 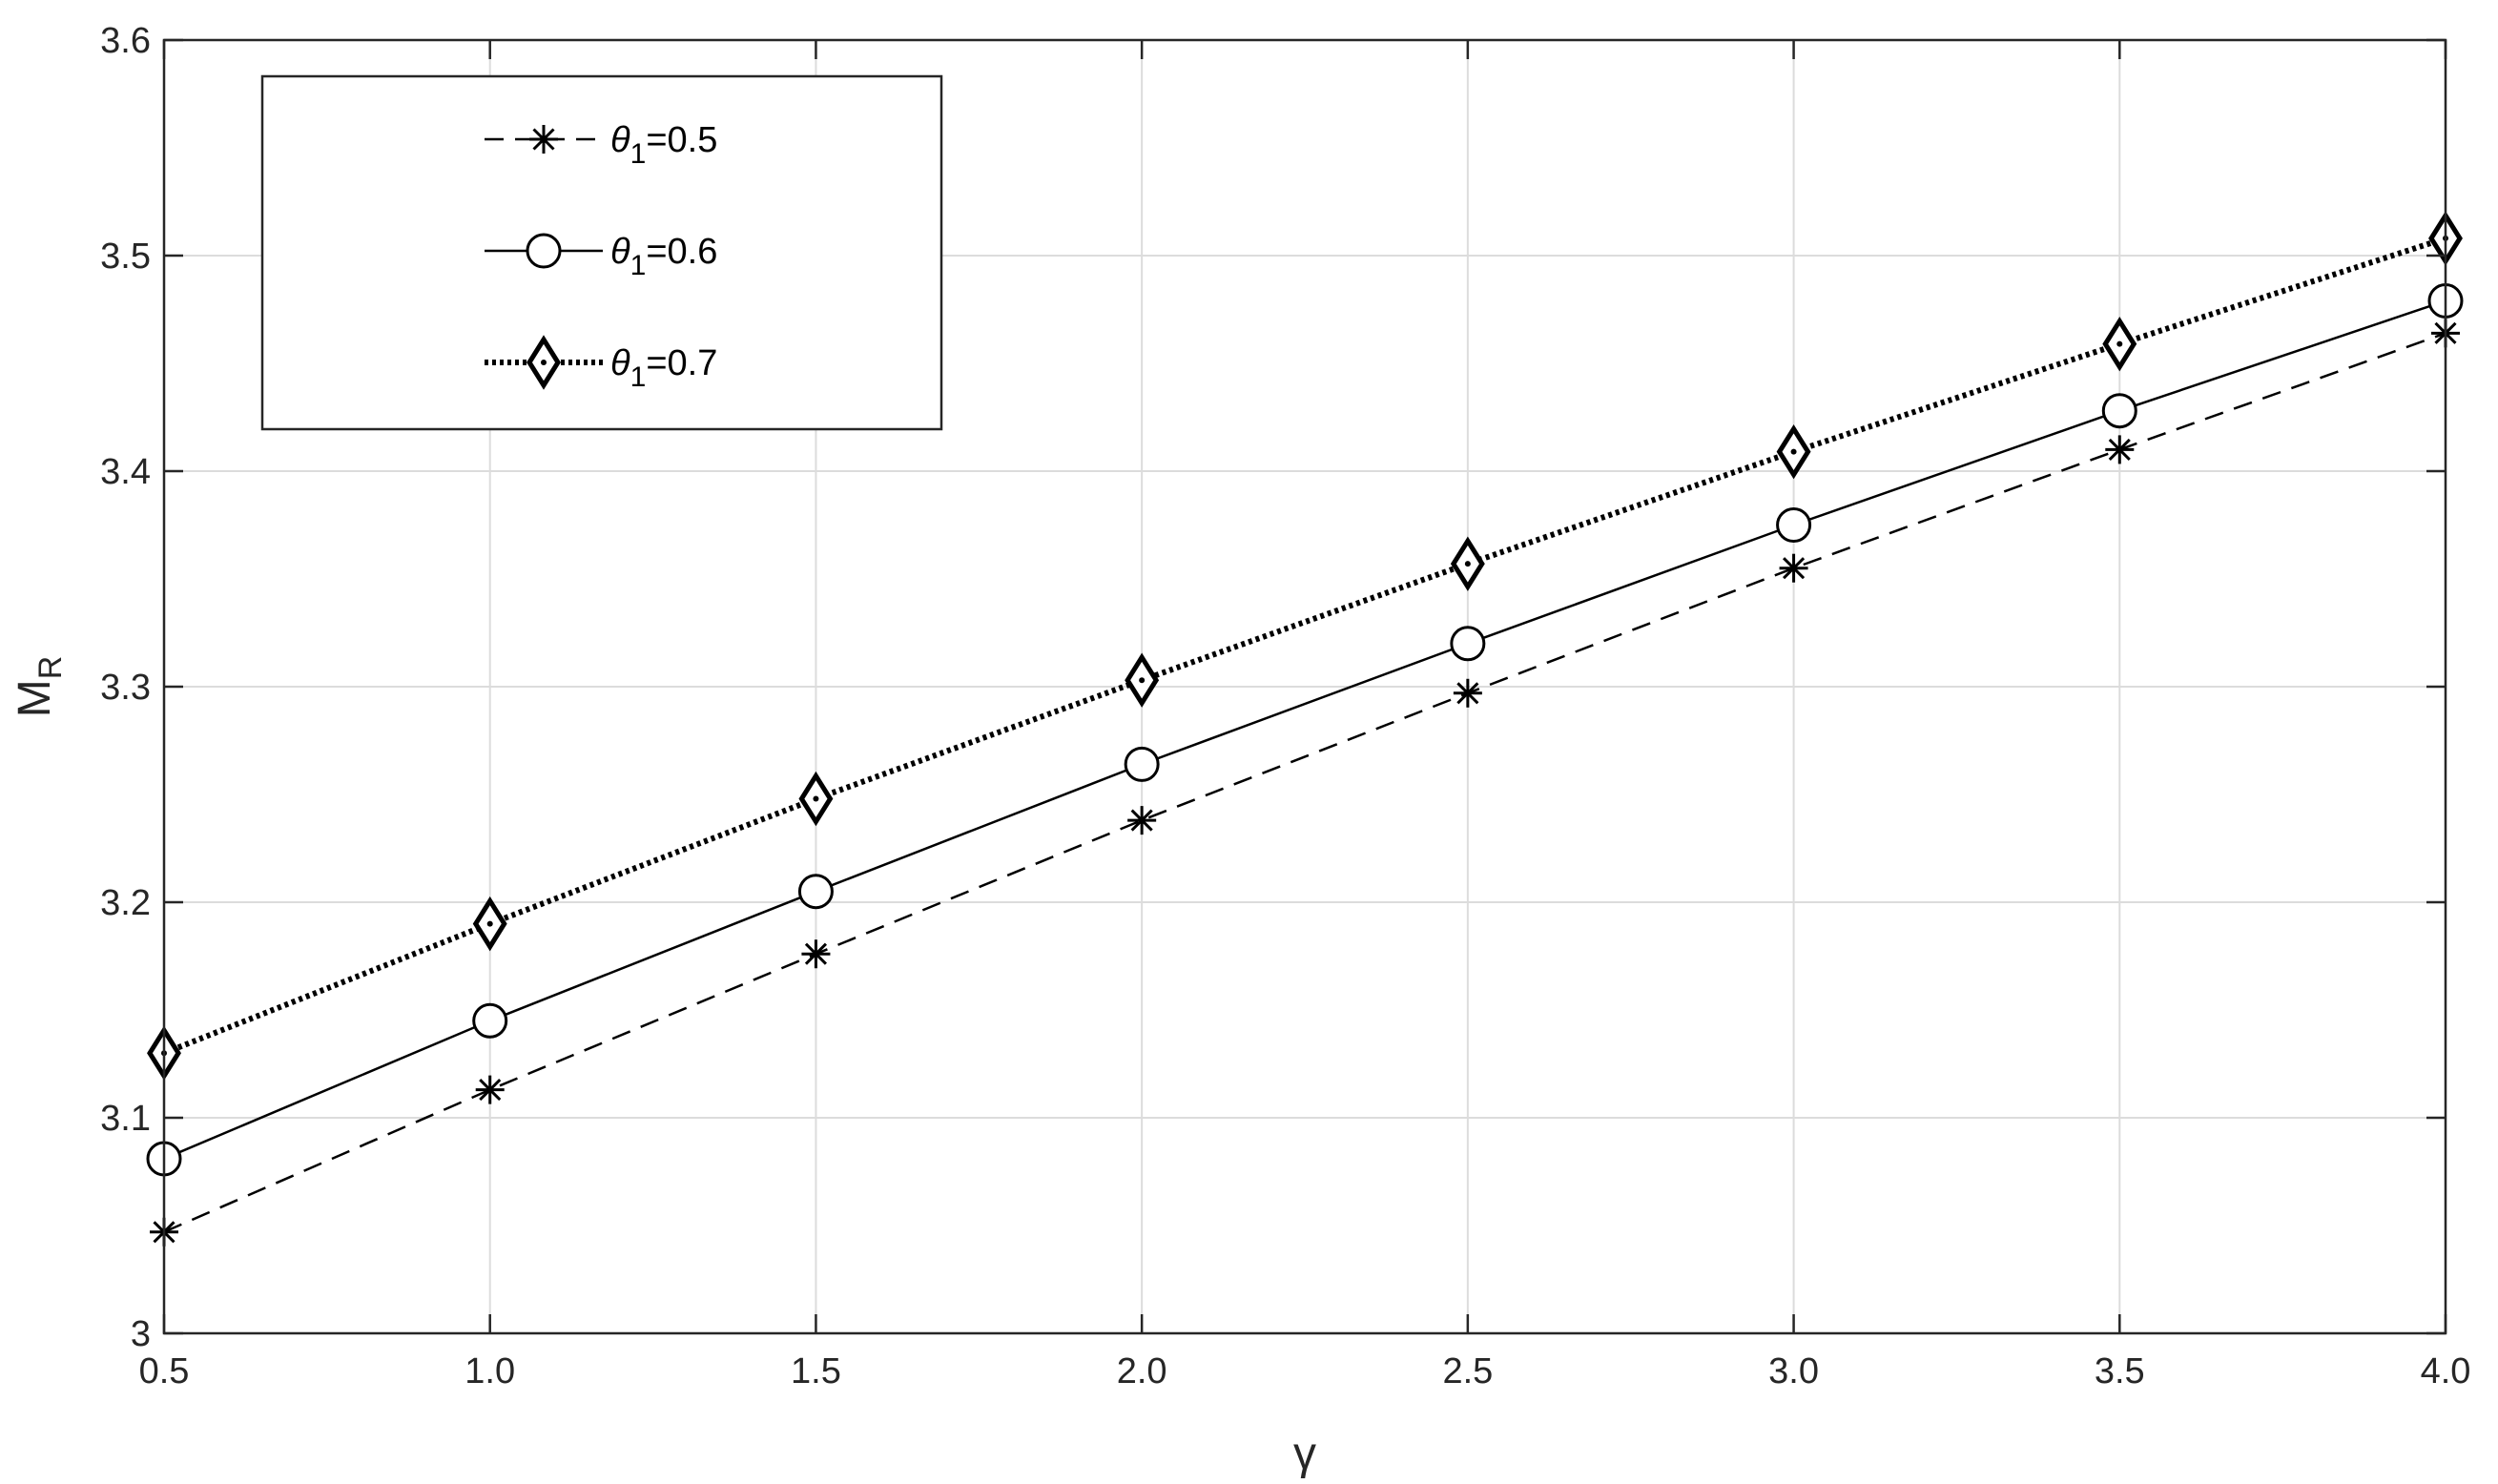 I want to click on legend-label: θ1=0.5, so click(x=663, y=145).